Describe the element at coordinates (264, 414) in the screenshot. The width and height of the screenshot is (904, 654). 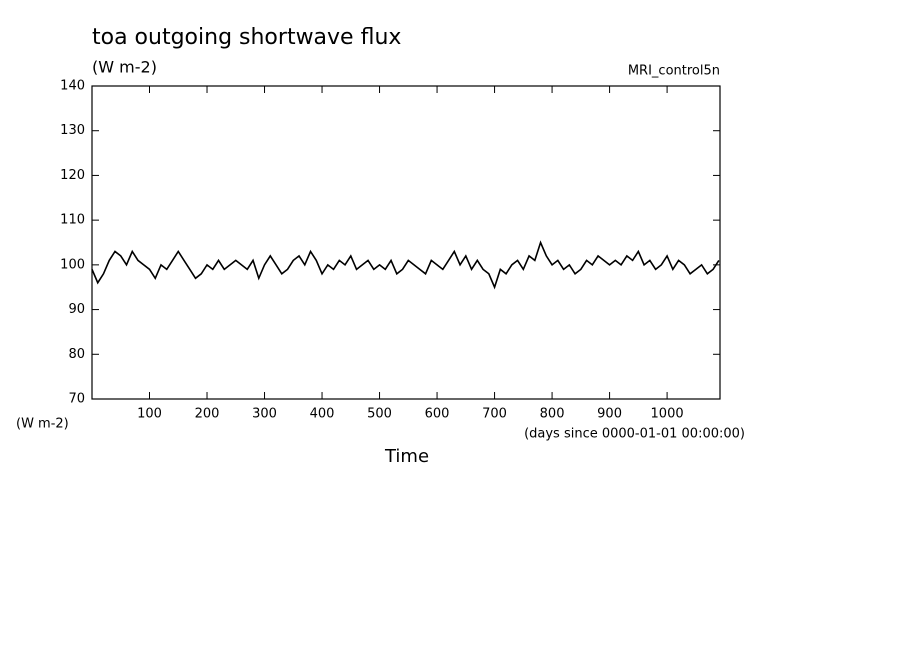
I see `x-tick-label: 300` at that location.